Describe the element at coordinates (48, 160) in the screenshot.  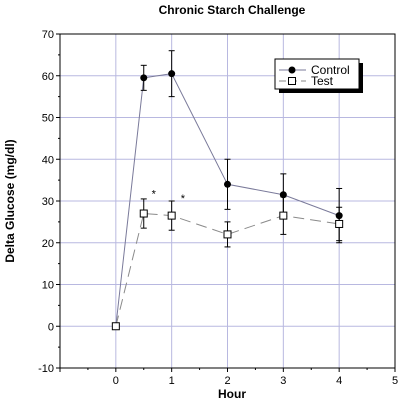
I see `y-tick-label: 40` at that location.